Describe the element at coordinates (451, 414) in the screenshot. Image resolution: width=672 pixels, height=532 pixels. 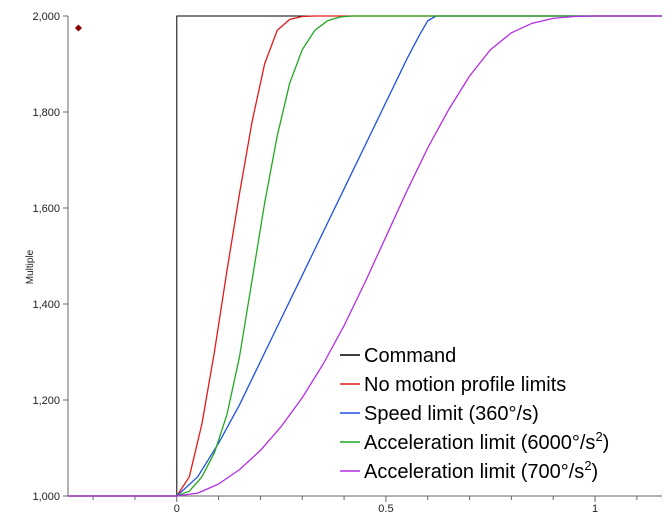
I see `legend-label-2: Speed limit (360°/s)` at that location.